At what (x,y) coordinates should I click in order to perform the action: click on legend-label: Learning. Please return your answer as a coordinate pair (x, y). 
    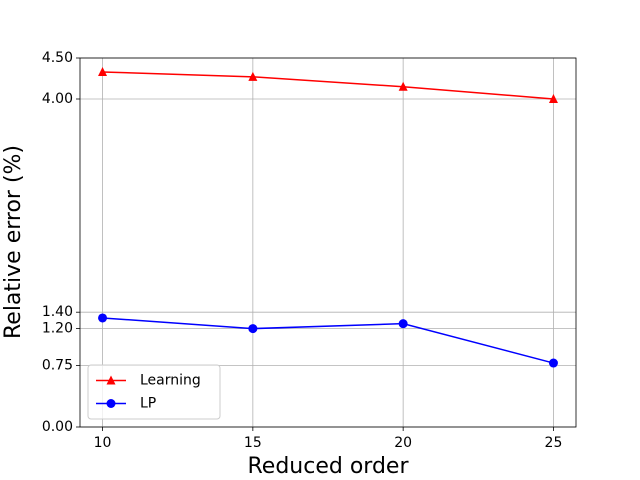
    Looking at the image, I should click on (170, 381).